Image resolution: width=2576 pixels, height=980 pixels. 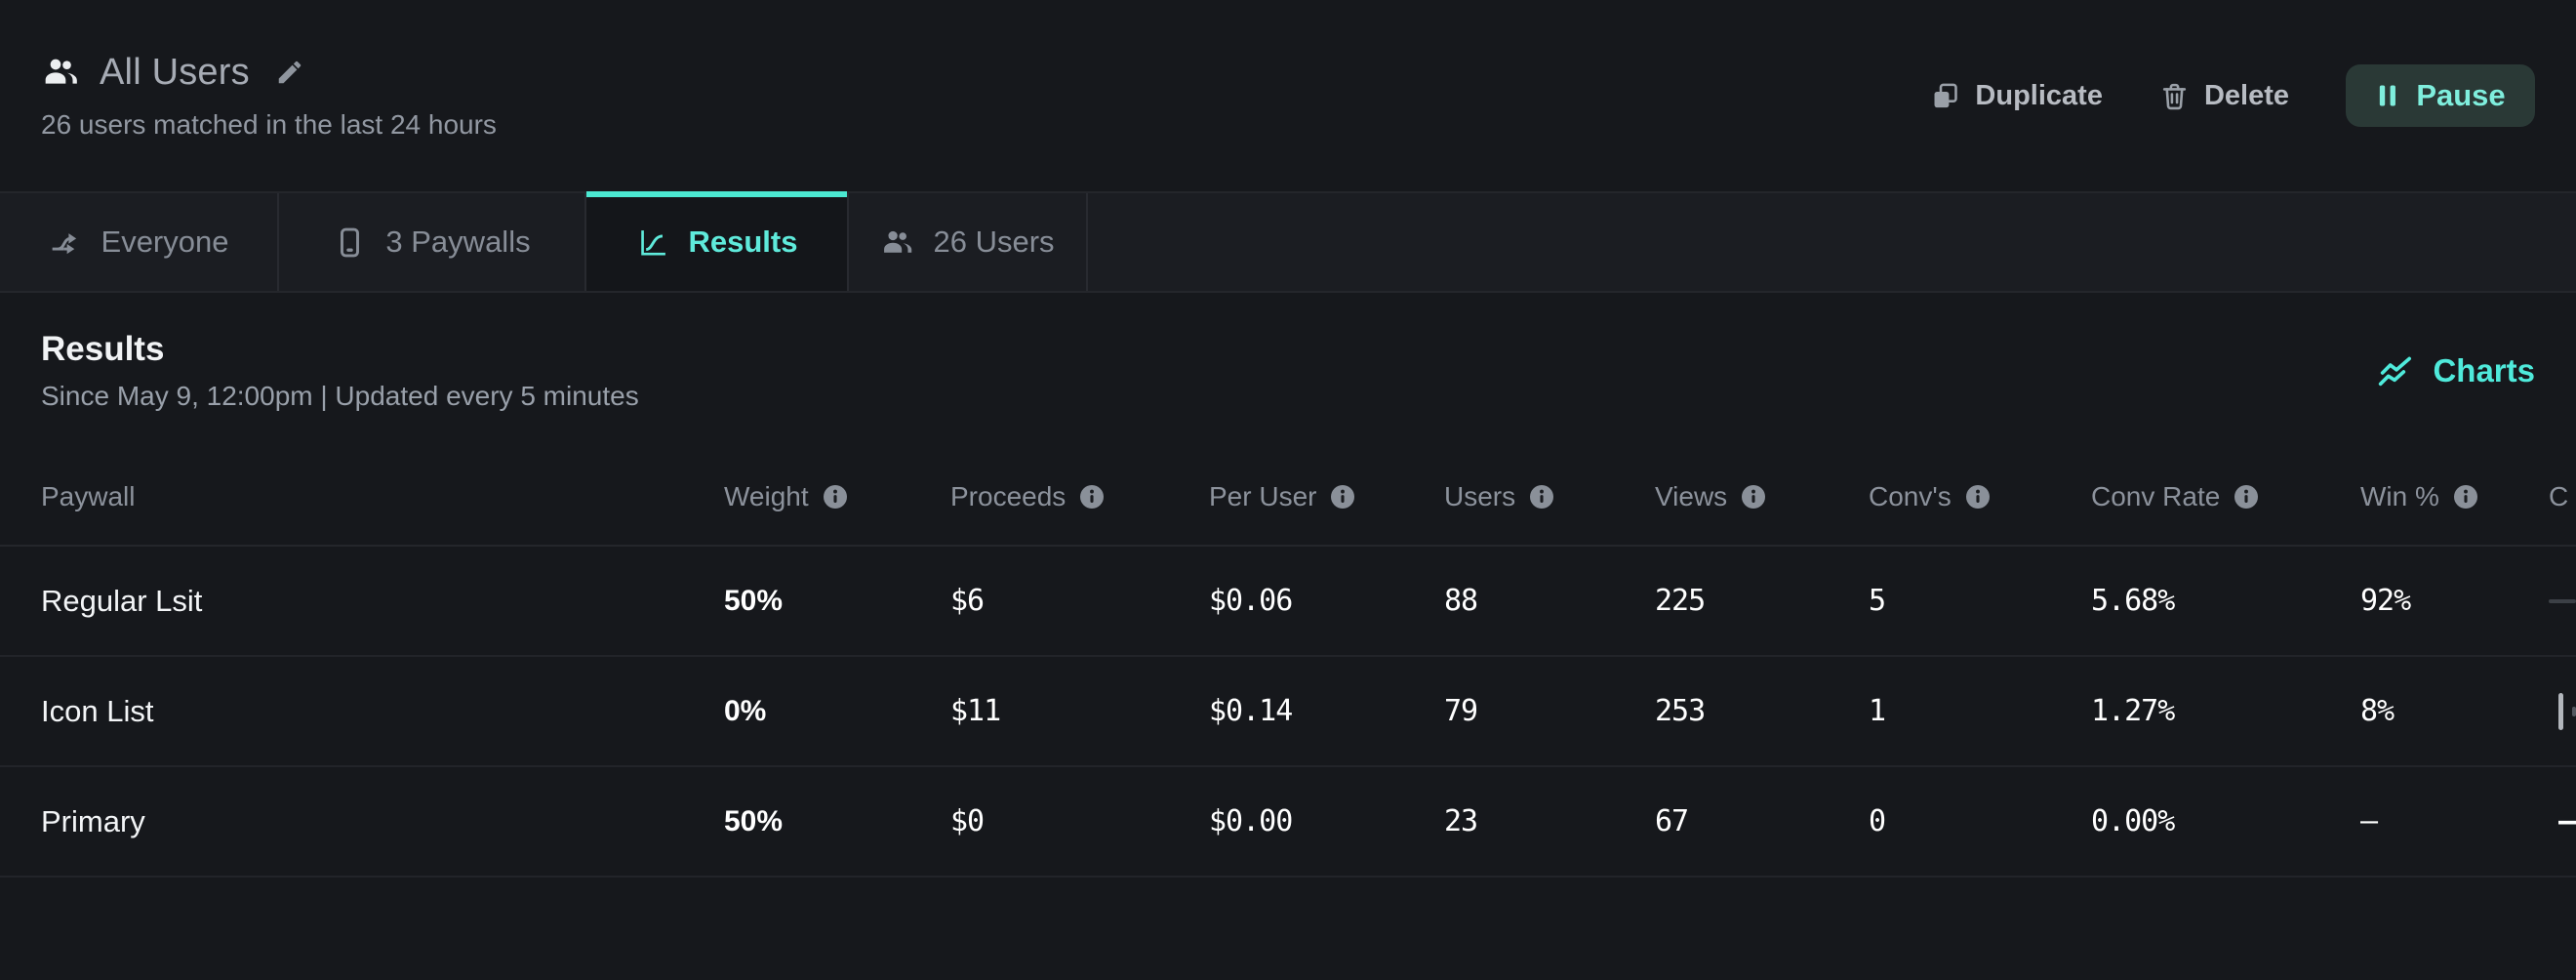 I want to click on tab-paywalls-label: 3 Paywalls, so click(x=458, y=242).